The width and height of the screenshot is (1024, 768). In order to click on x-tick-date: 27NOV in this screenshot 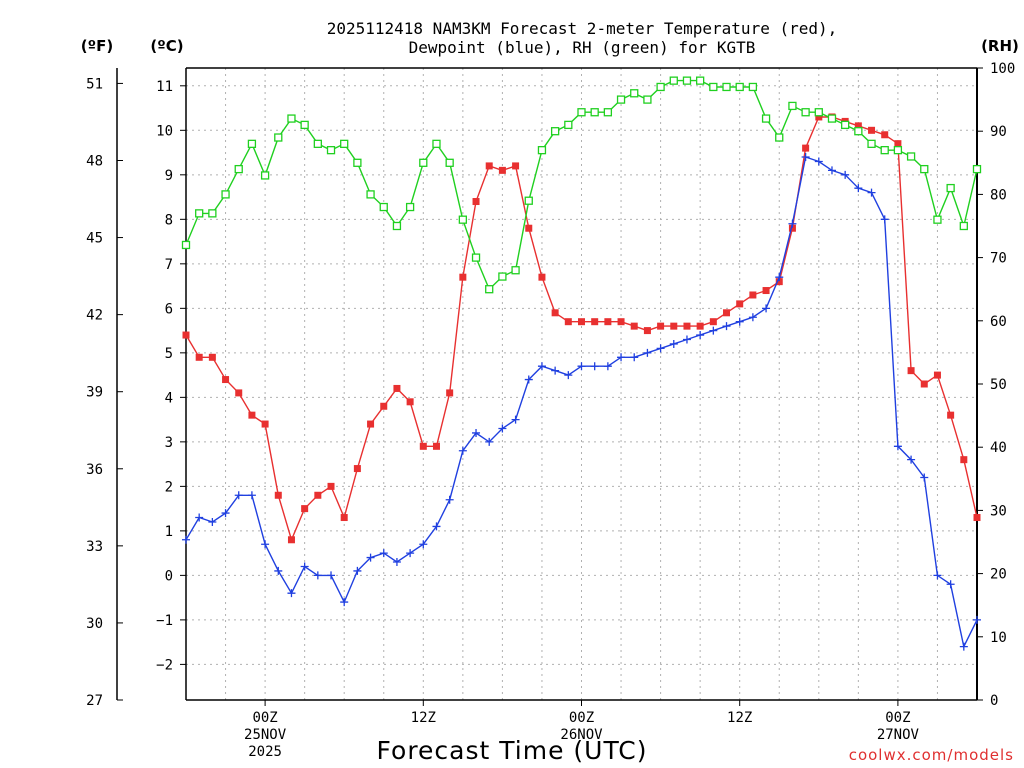, I will do `click(898, 735)`.